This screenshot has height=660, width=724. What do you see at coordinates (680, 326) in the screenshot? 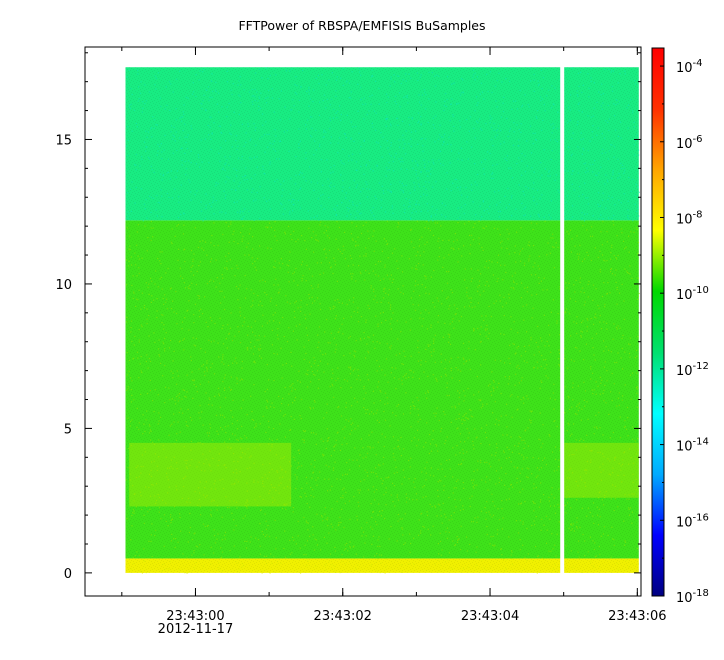
I see `colorbar: 10⁻¹⁸ 10⁻¹⁶ 10⁻¹⁴ 10⁻¹² 10⁻¹⁰ 10⁻⁸ 10⁻⁶ 10⁻⁴` at bounding box center [680, 326].